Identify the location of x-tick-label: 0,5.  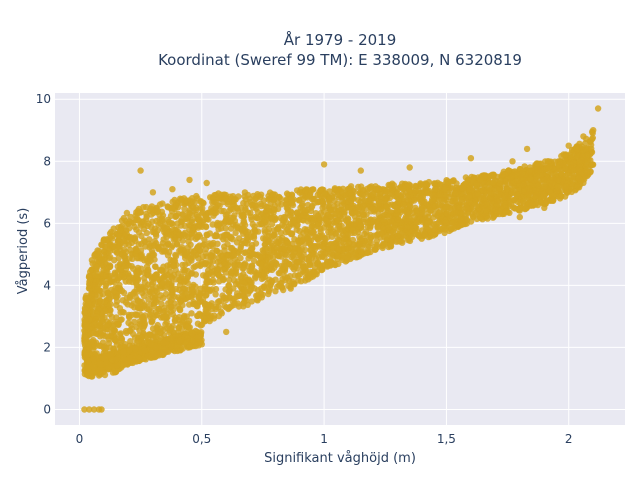
(201, 439).